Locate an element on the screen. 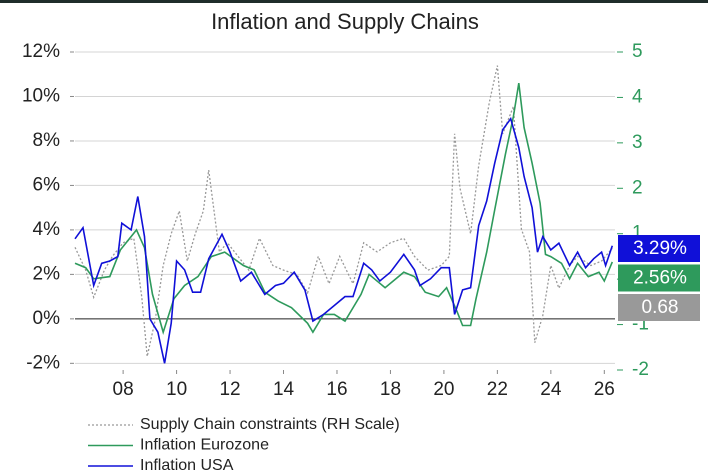  top-rule is located at coordinates (354, 1).